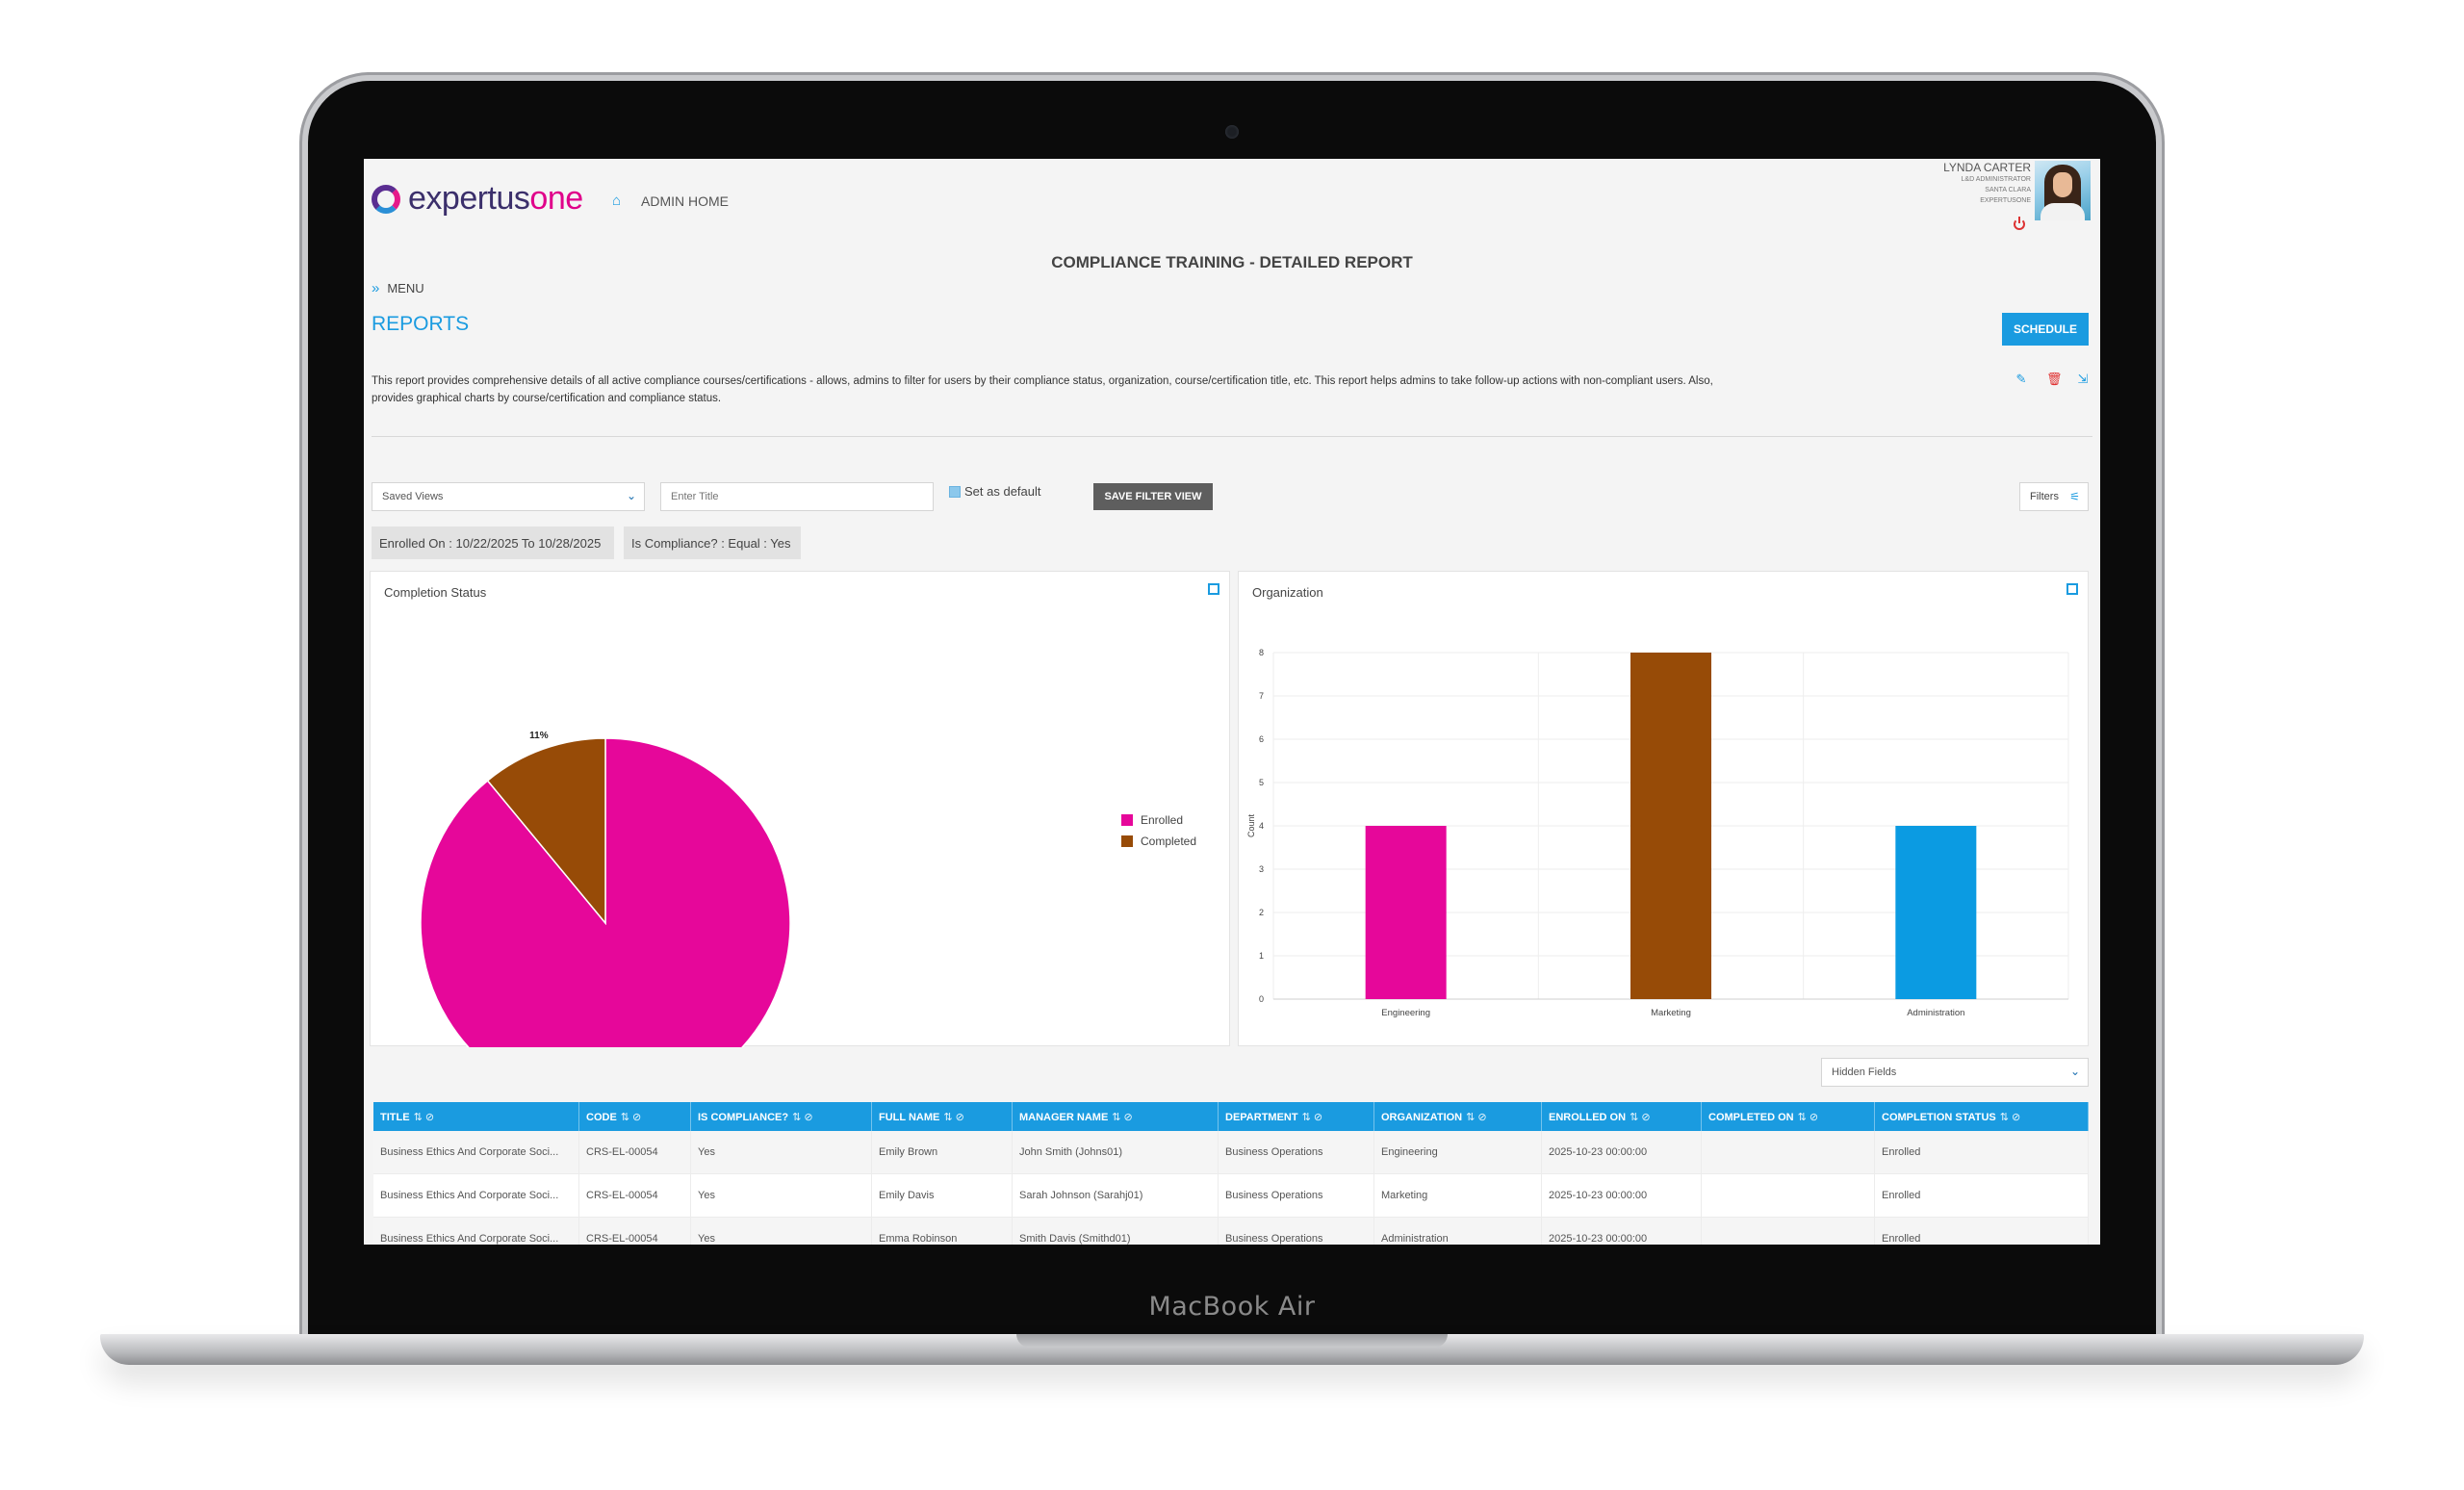 The width and height of the screenshot is (2464, 1490). I want to click on menu-label: MENU, so click(405, 288).